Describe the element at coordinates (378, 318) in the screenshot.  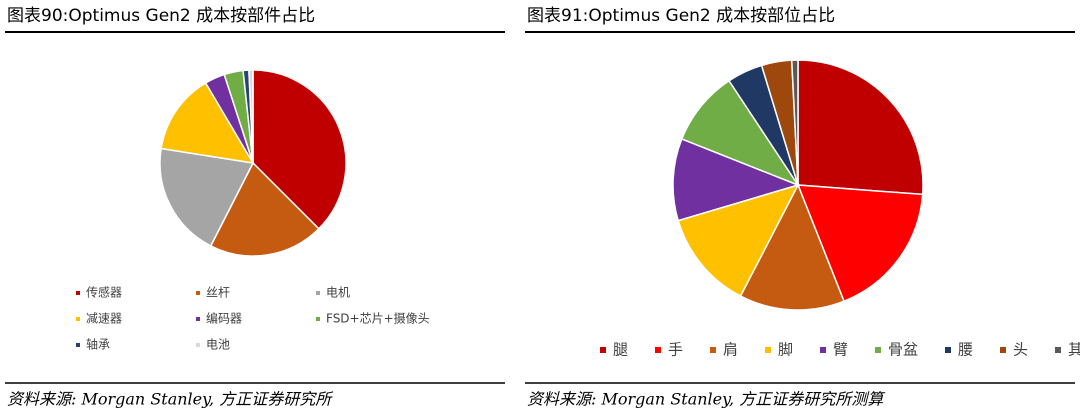
I see `legend-label: FSD+芯片+摄像头` at that location.